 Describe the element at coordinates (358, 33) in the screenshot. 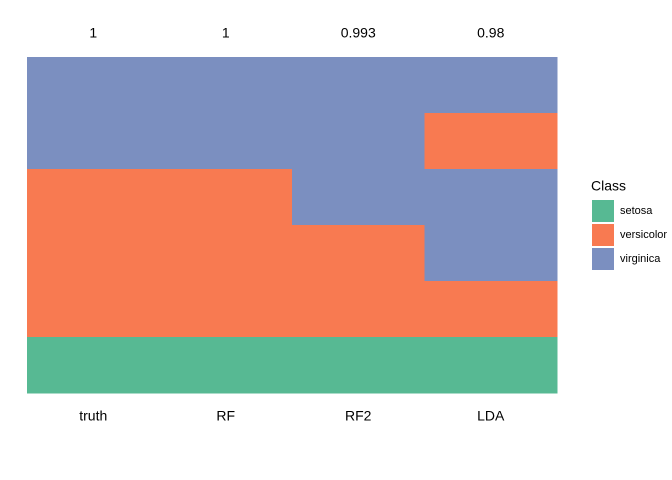

I see `accuracy-label: 0.993` at that location.